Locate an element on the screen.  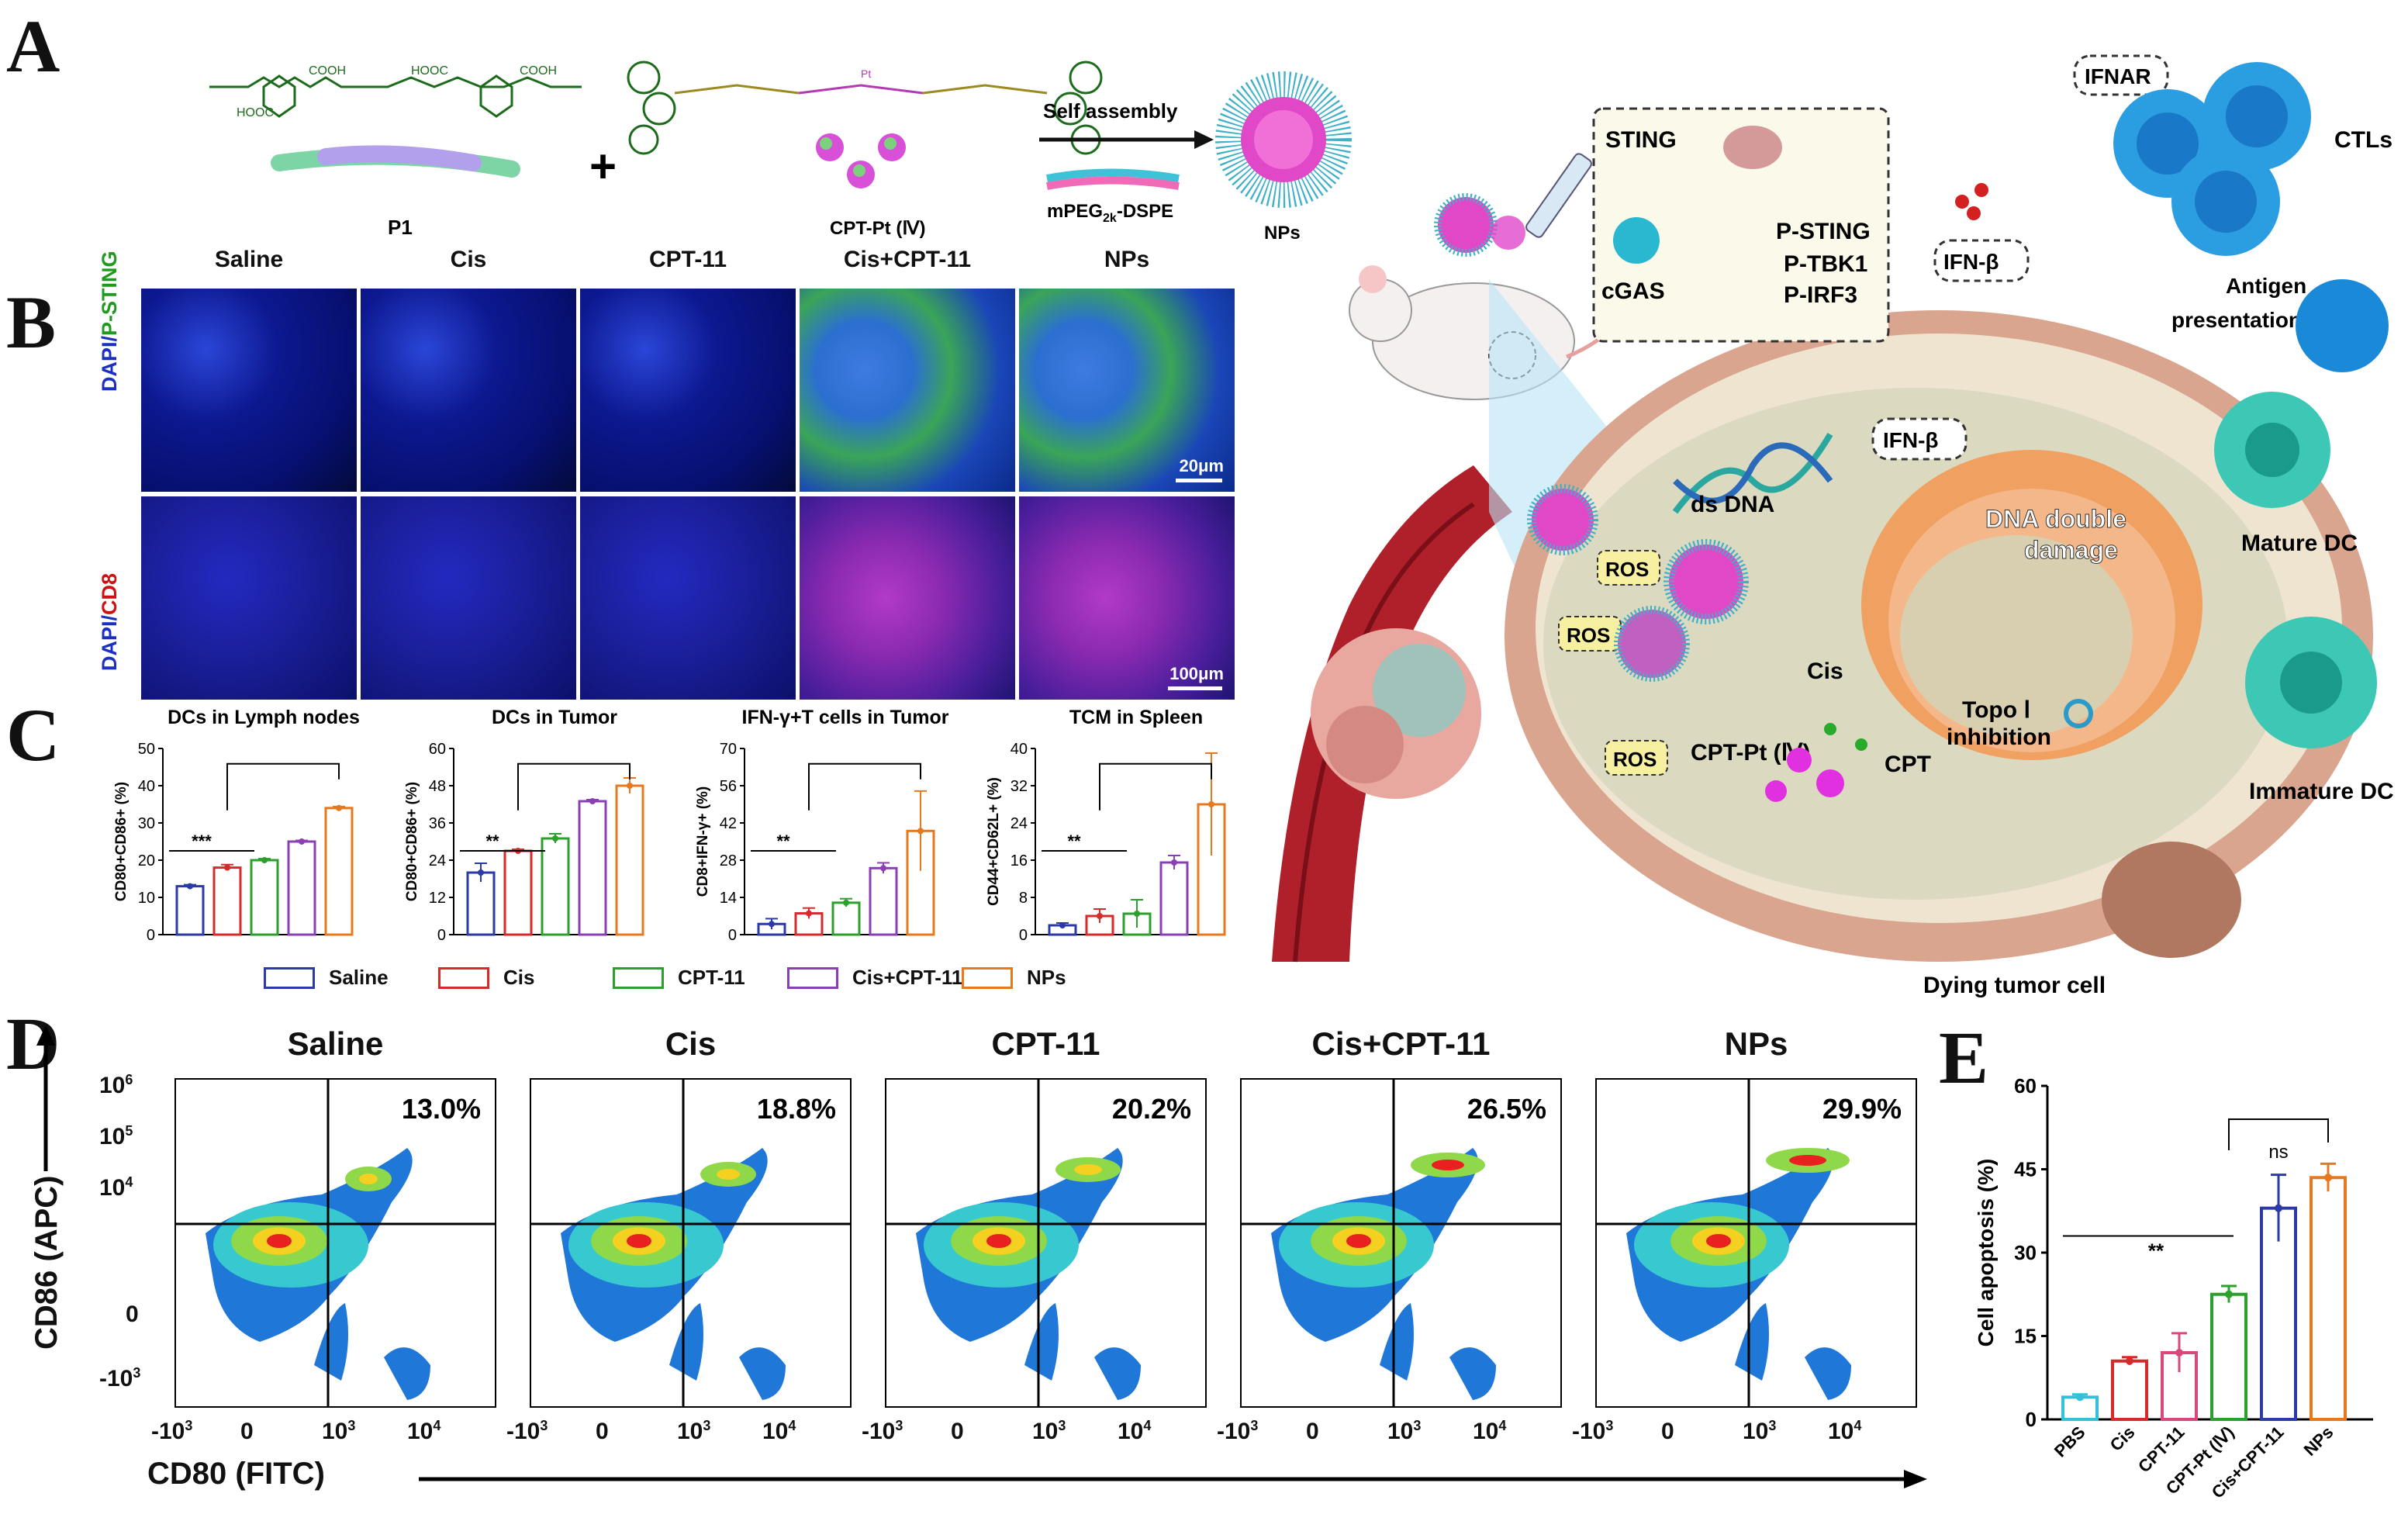
y-tick-label: 60 is located at coordinates (437, 749).